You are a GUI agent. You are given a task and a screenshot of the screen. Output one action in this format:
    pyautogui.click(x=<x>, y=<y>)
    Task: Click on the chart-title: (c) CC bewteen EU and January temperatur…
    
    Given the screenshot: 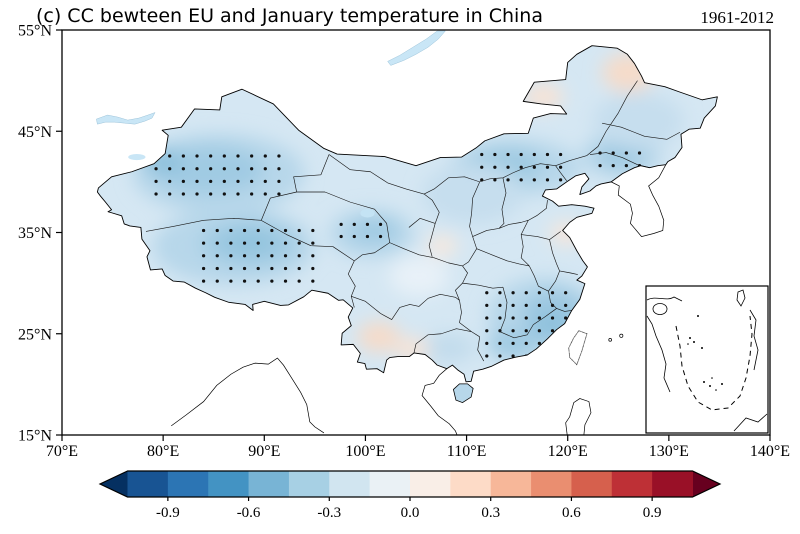 What is the action you would take?
    pyautogui.click(x=289, y=16)
    